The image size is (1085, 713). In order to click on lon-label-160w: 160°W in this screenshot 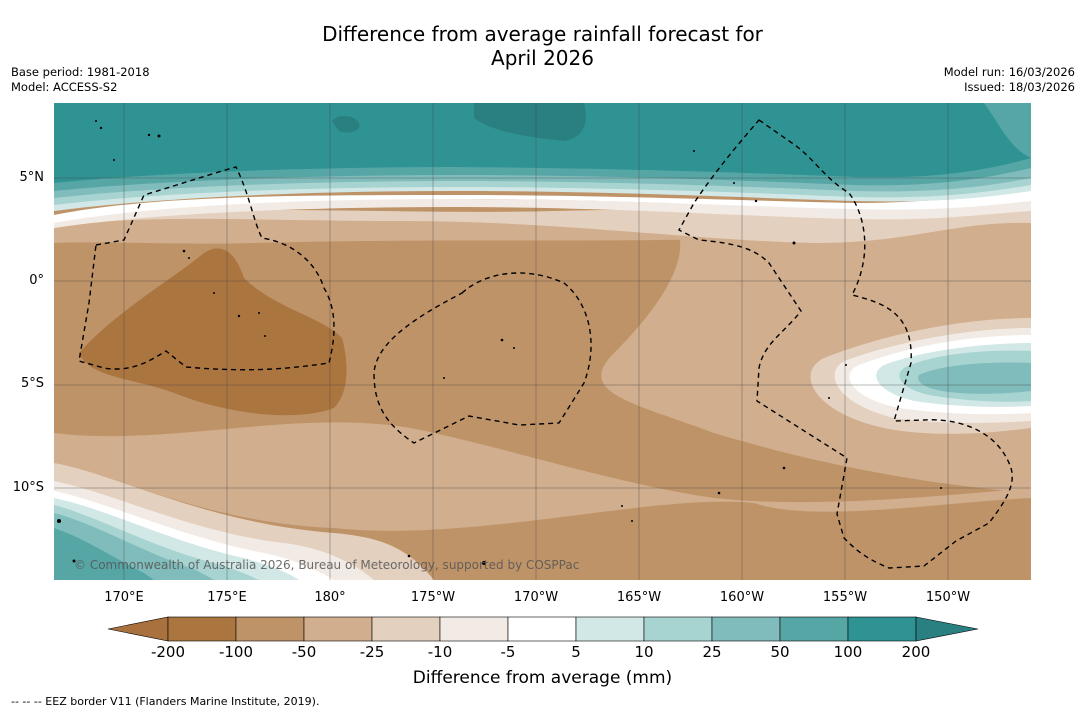, I will do `click(742, 597)`.